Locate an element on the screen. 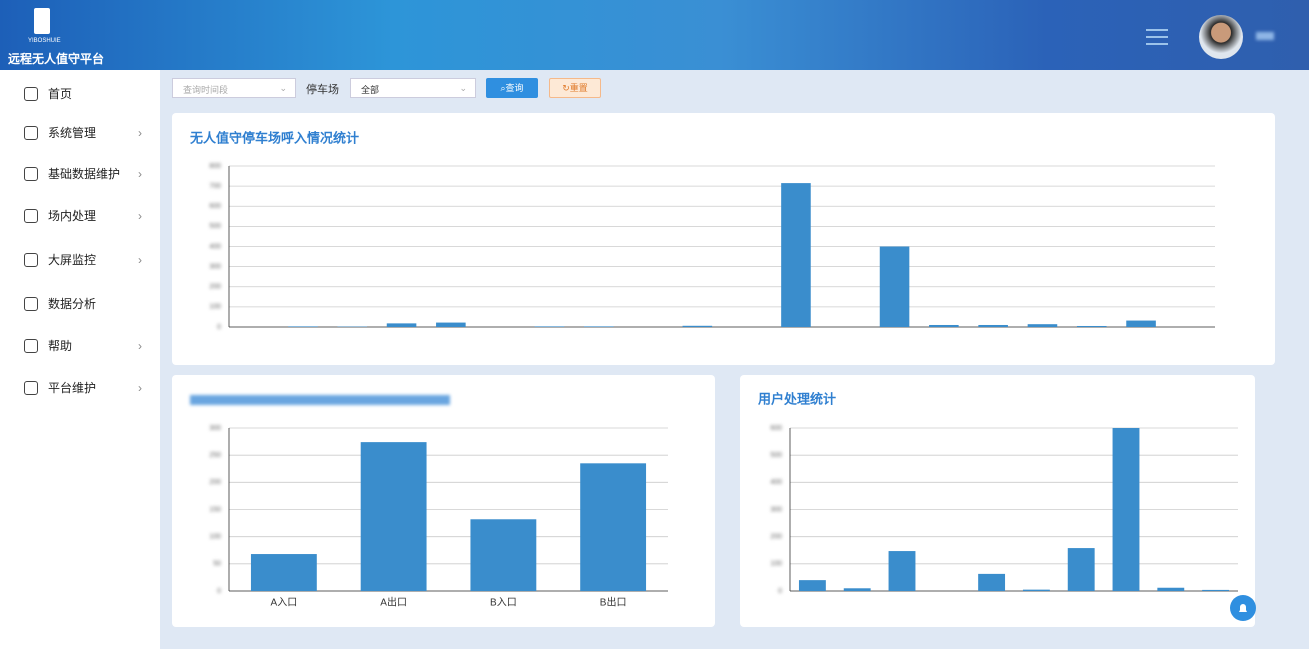 The width and height of the screenshot is (1309, 649). menu-label: 帮助 is located at coordinates (60, 346).